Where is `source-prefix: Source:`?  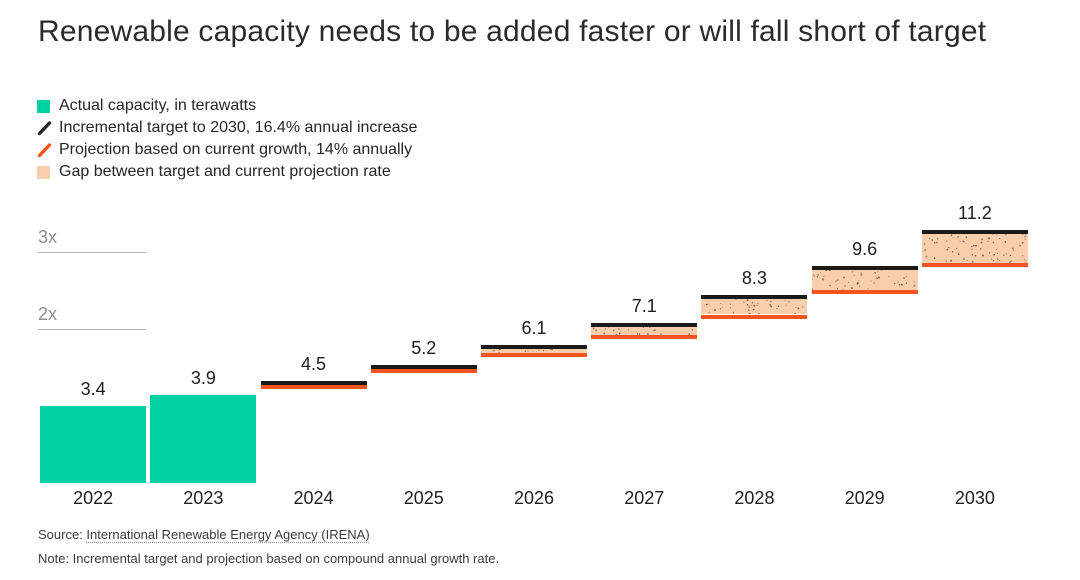 source-prefix: Source: is located at coordinates (62, 534).